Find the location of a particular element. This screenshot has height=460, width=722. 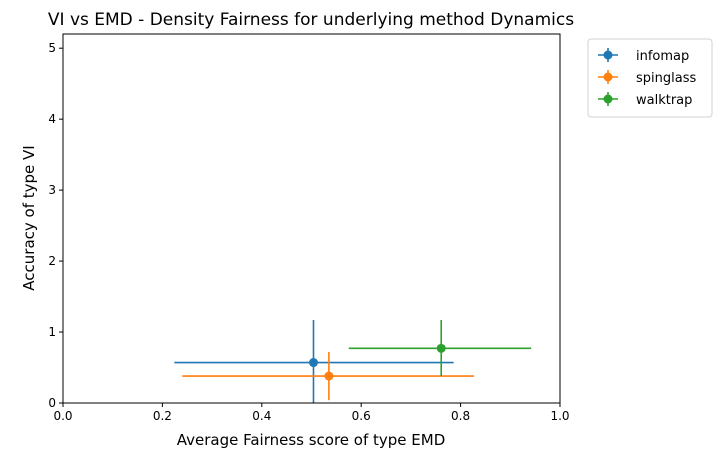

y-tick-label: 4 is located at coordinates (52, 119).